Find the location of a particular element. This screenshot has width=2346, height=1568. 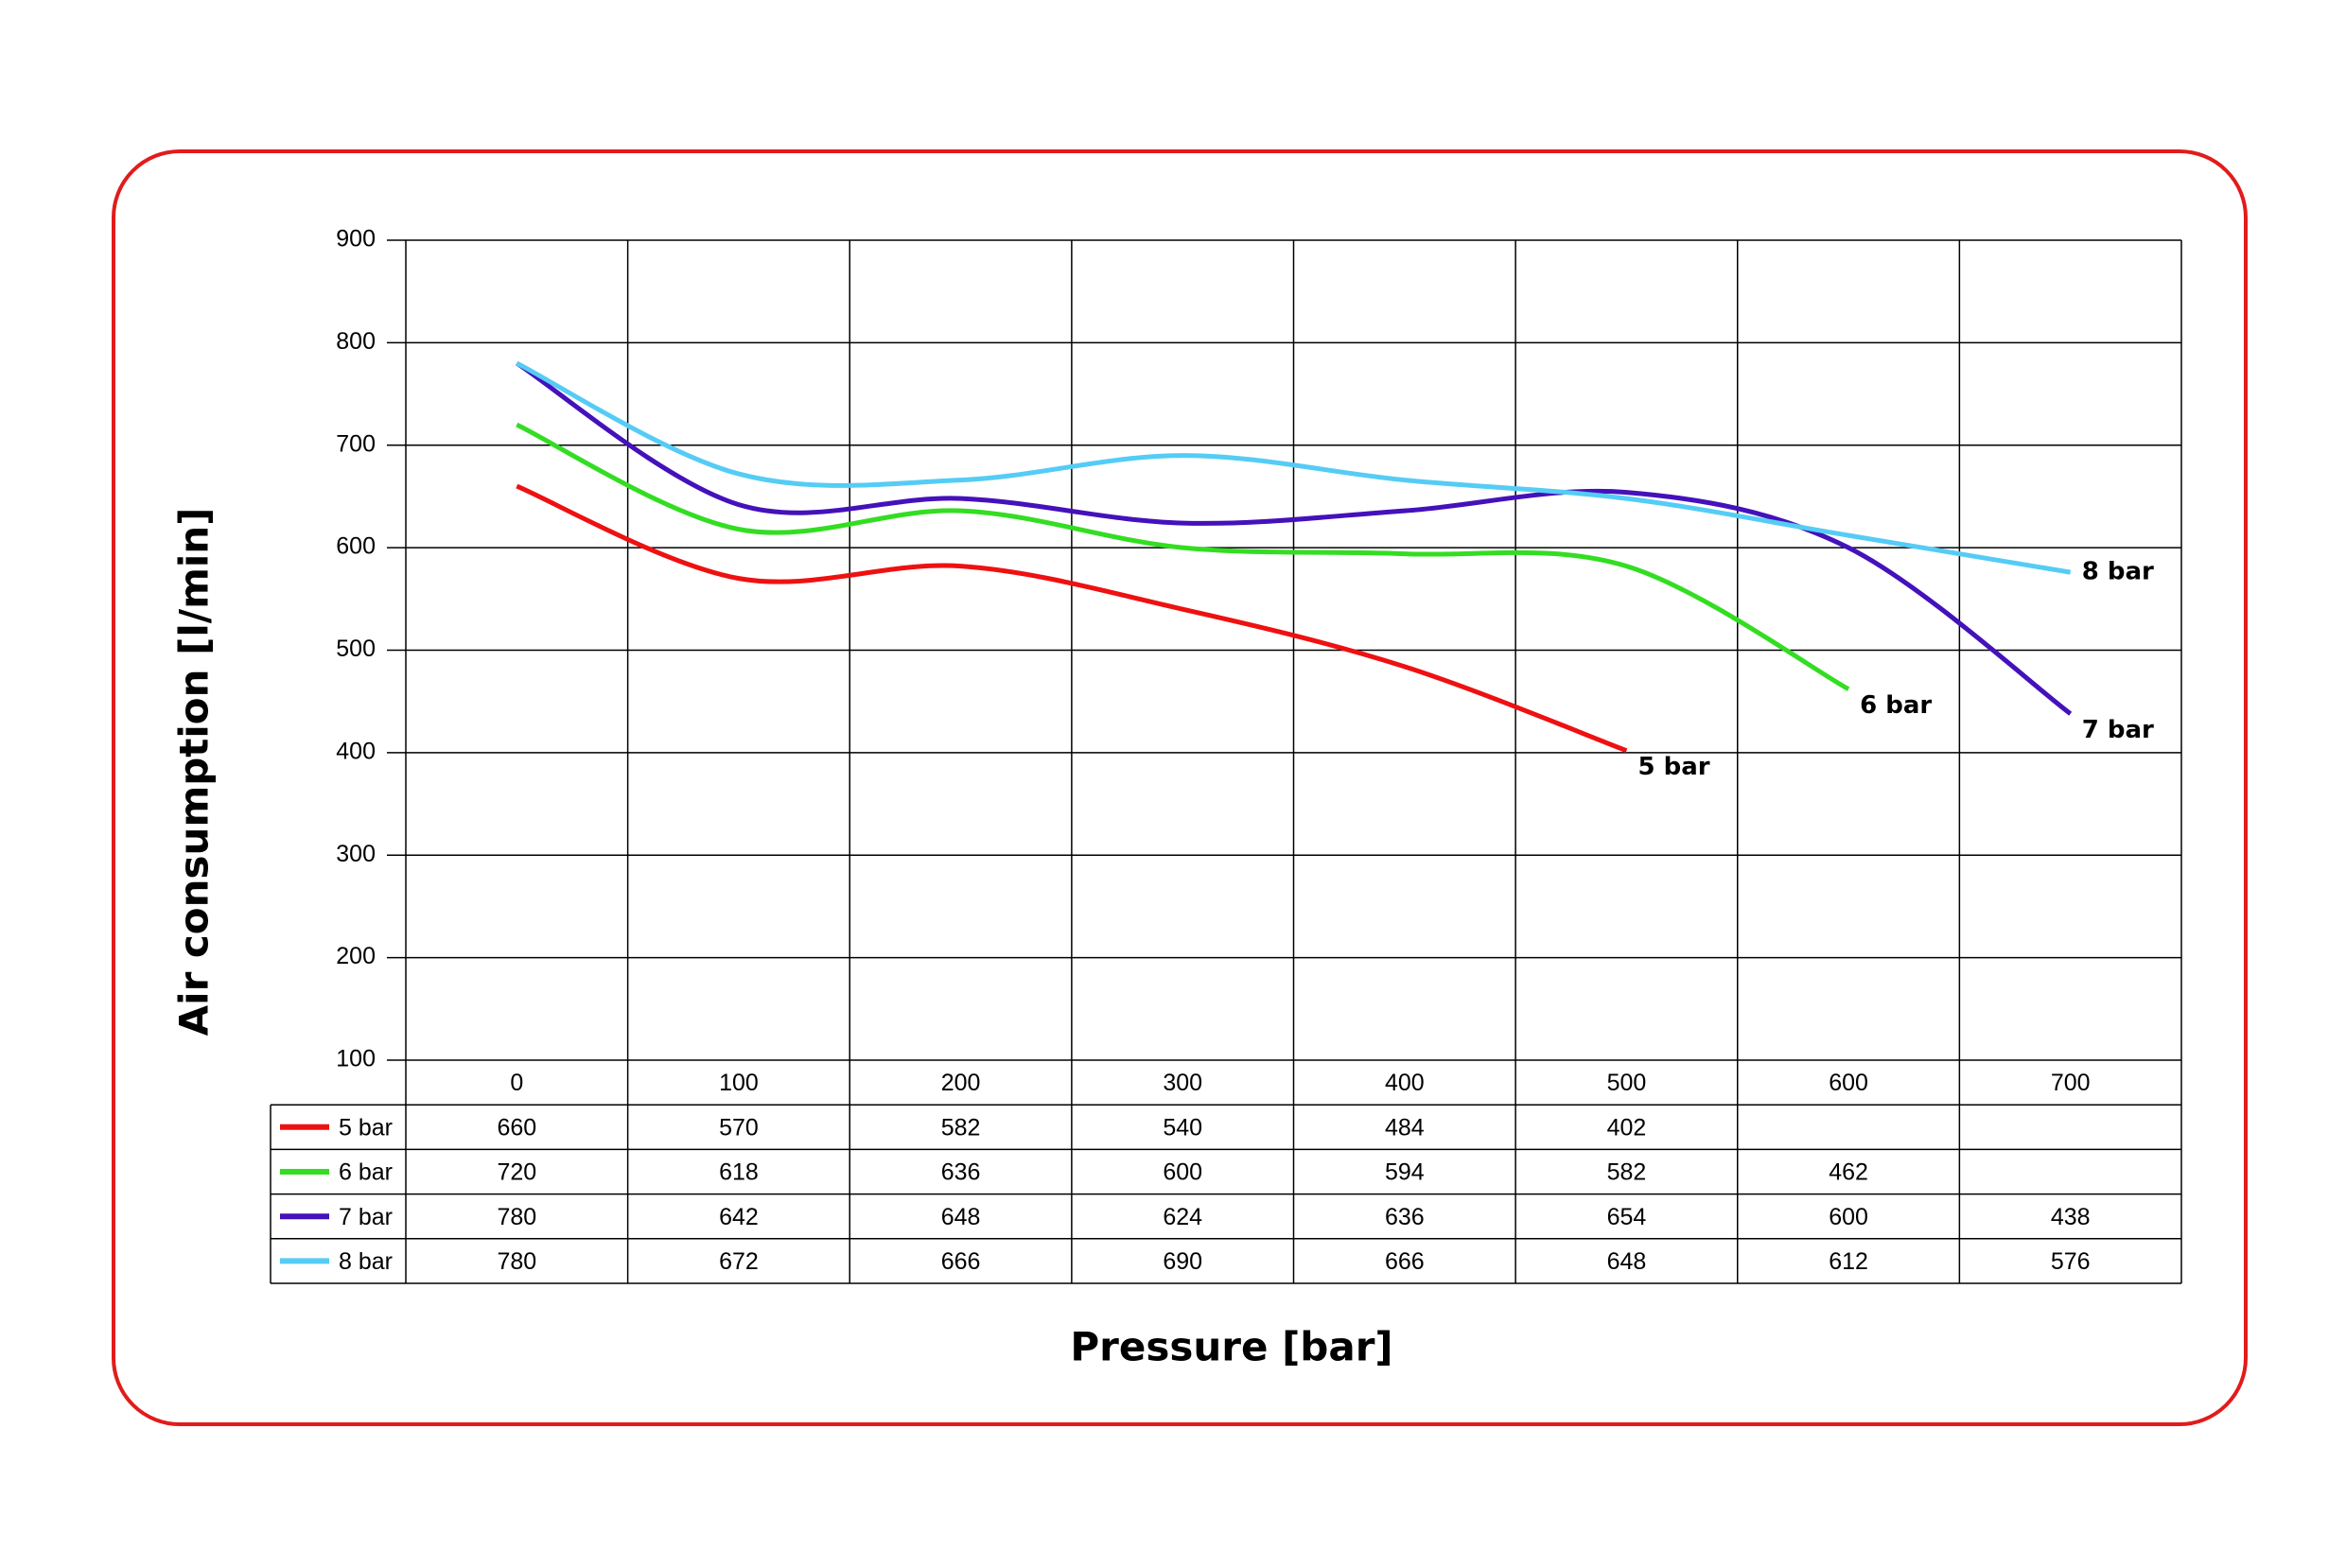

y-axis-title: Air consumption [l/min] is located at coordinates (194, 773).